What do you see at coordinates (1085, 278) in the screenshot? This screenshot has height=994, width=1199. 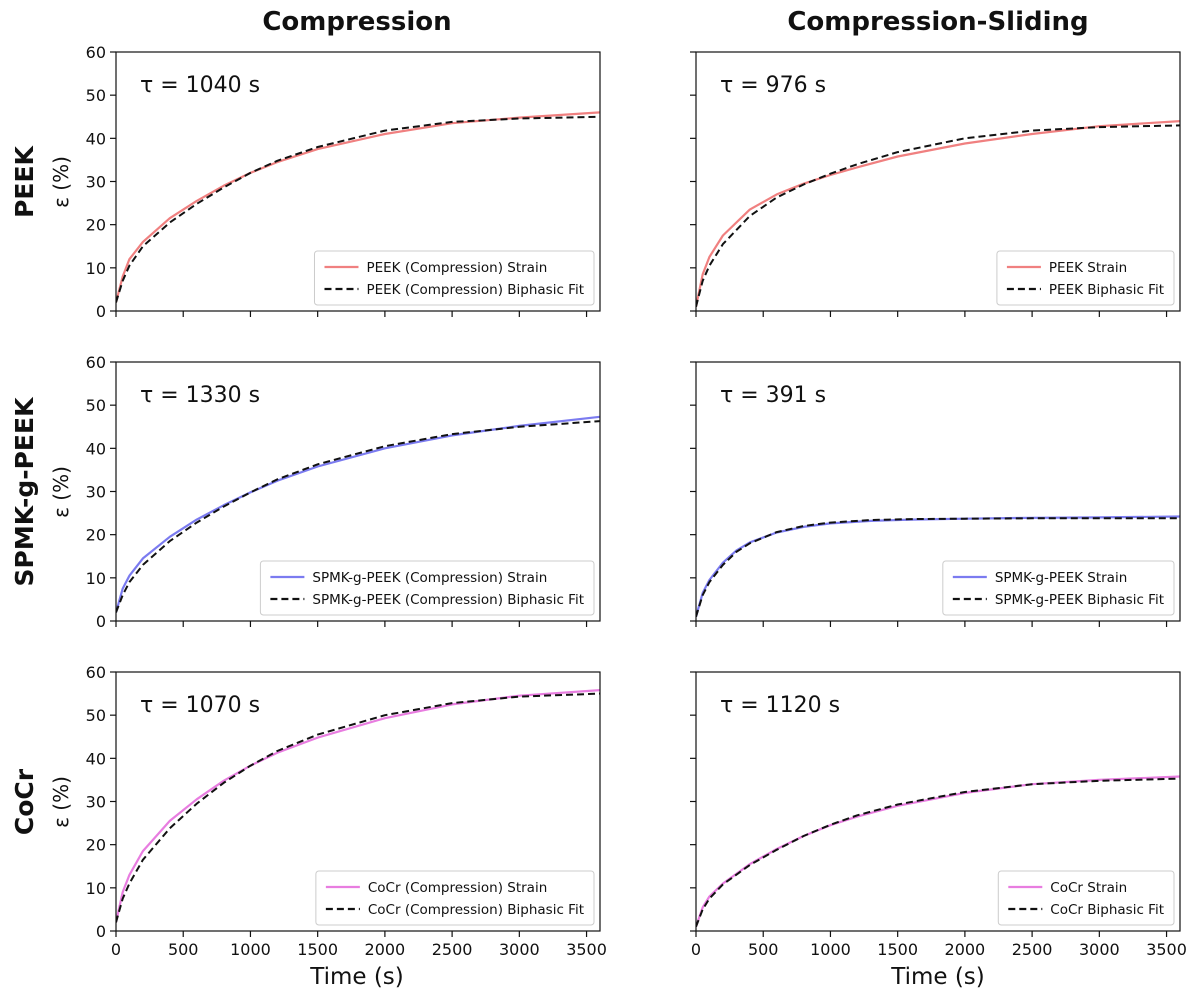 I see `panel-0-1-legend-box` at bounding box center [1085, 278].